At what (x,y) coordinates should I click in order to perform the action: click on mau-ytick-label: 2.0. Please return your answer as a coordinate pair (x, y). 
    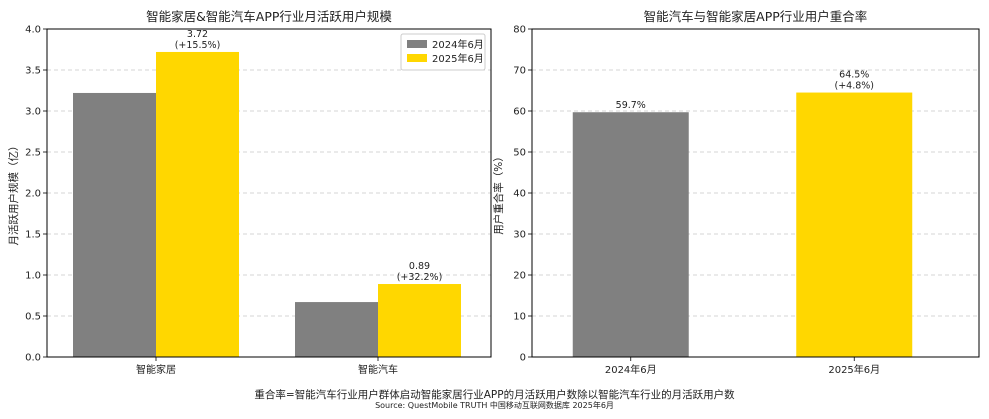
    Looking at the image, I should click on (33, 194).